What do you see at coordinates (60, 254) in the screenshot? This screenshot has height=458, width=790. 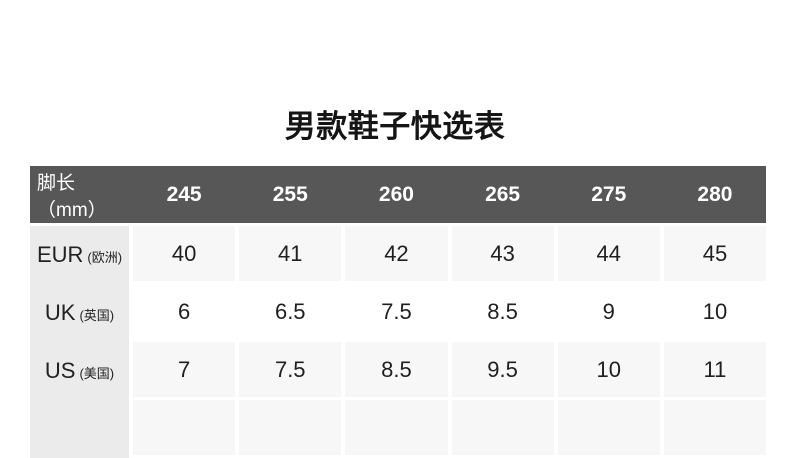 I see `standard-name: EUR` at bounding box center [60, 254].